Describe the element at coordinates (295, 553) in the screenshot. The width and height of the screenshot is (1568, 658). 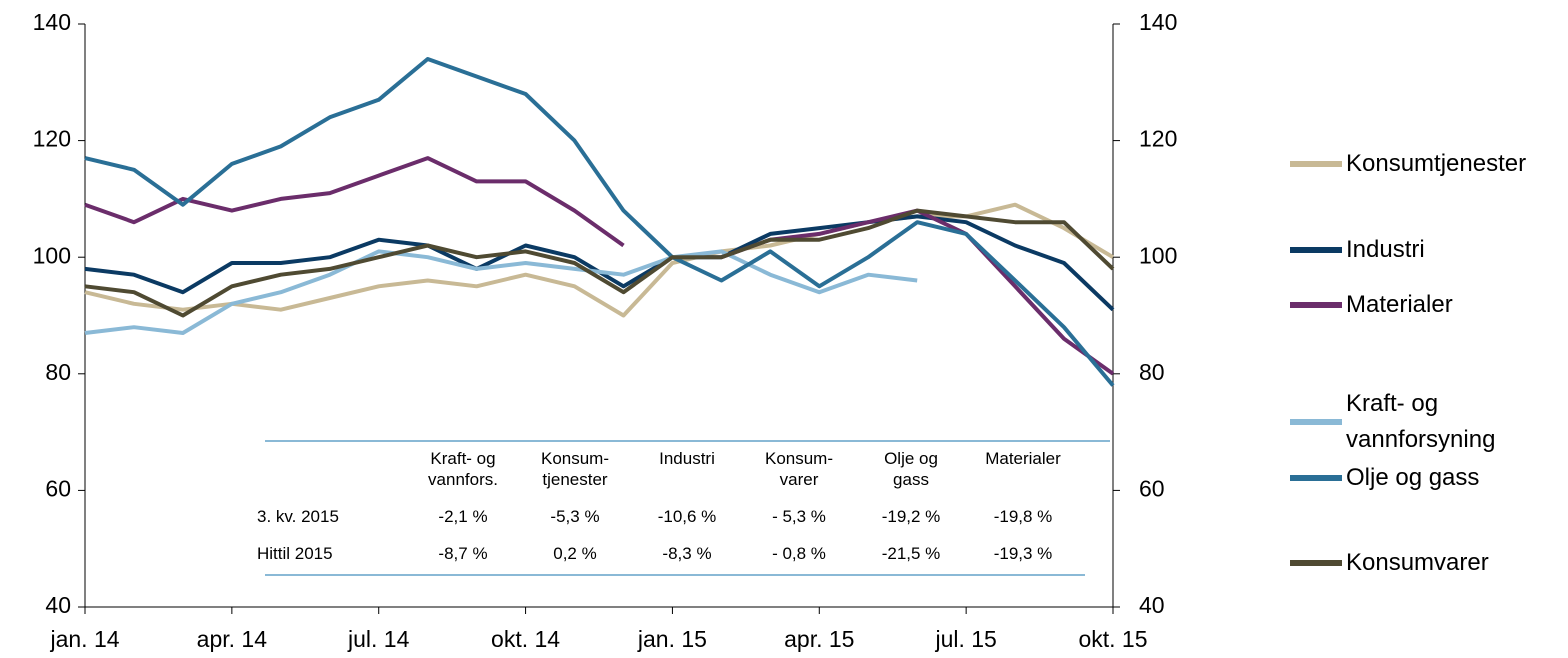
I see `row-label: Hittil 2015` at that location.